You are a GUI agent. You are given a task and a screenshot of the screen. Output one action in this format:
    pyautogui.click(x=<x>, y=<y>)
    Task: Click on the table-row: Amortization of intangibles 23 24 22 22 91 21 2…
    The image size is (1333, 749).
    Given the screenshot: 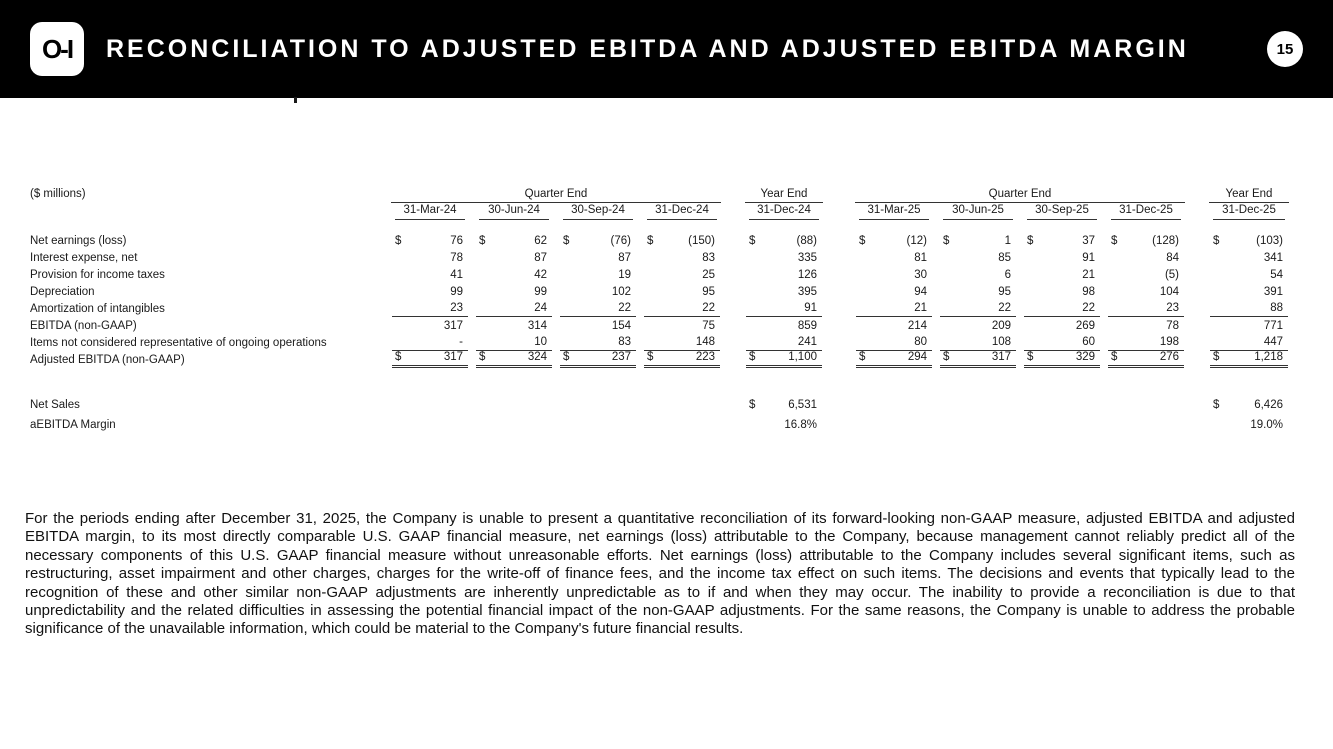 What is the action you would take?
    pyautogui.click(x=661, y=308)
    